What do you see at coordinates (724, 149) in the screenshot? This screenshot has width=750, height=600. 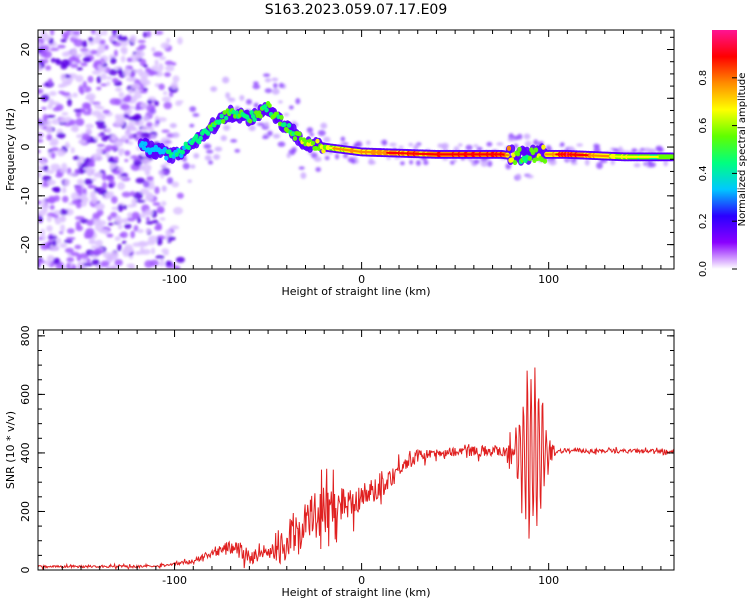 I see `colorbar-gradient` at bounding box center [724, 149].